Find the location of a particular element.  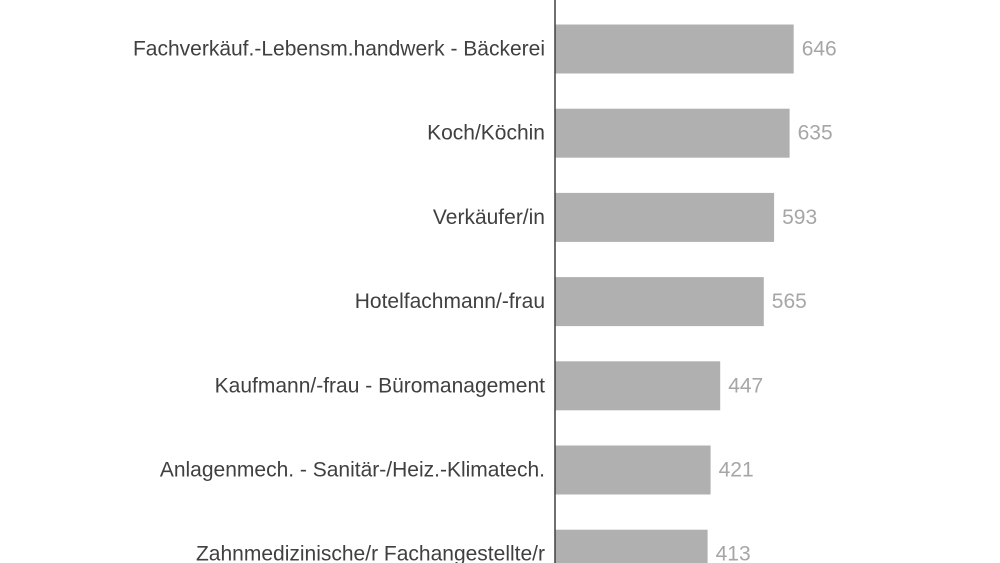

value-label: 421 is located at coordinates (736, 470).